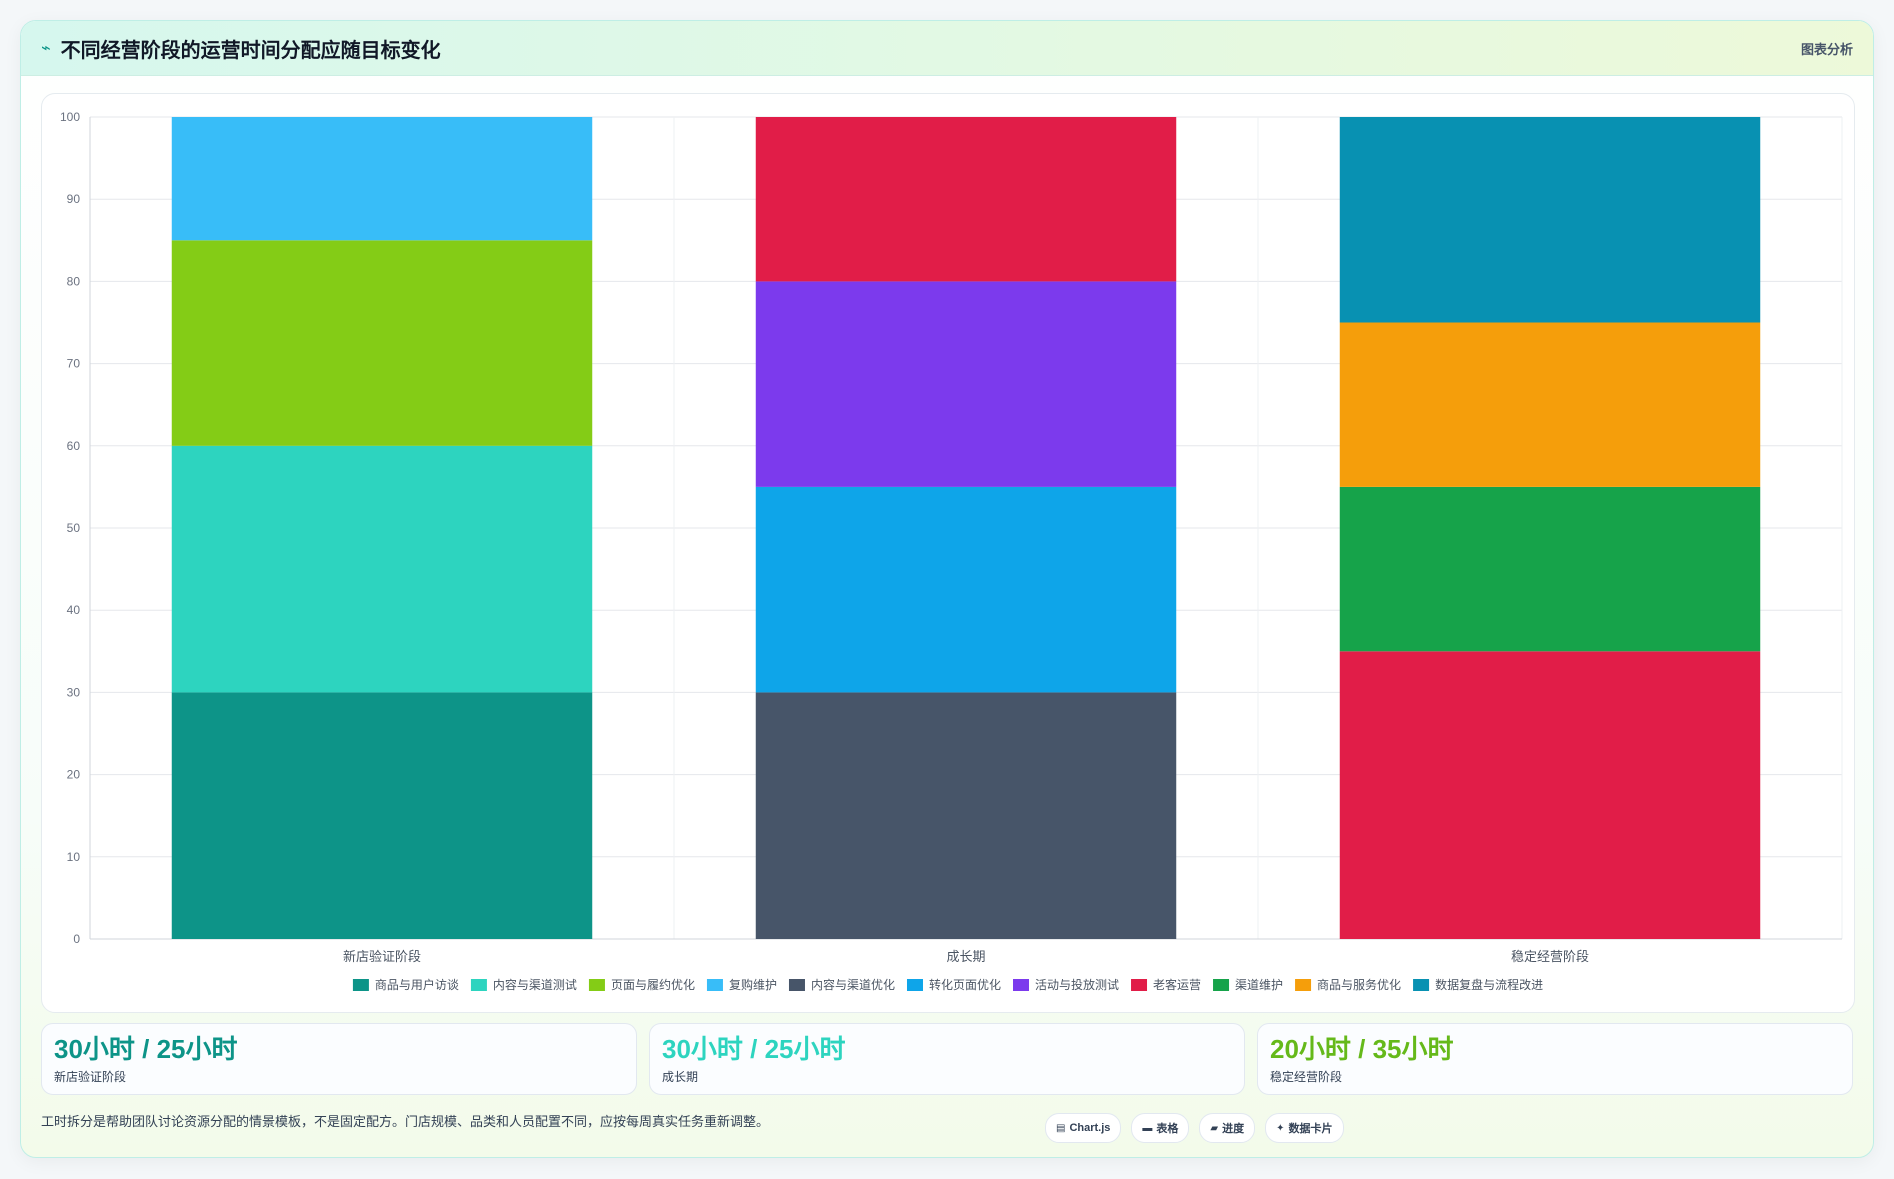 Image resolution: width=1894 pixels, height=1179 pixels. I want to click on pill-label: 数据卡片, so click(1310, 1129).